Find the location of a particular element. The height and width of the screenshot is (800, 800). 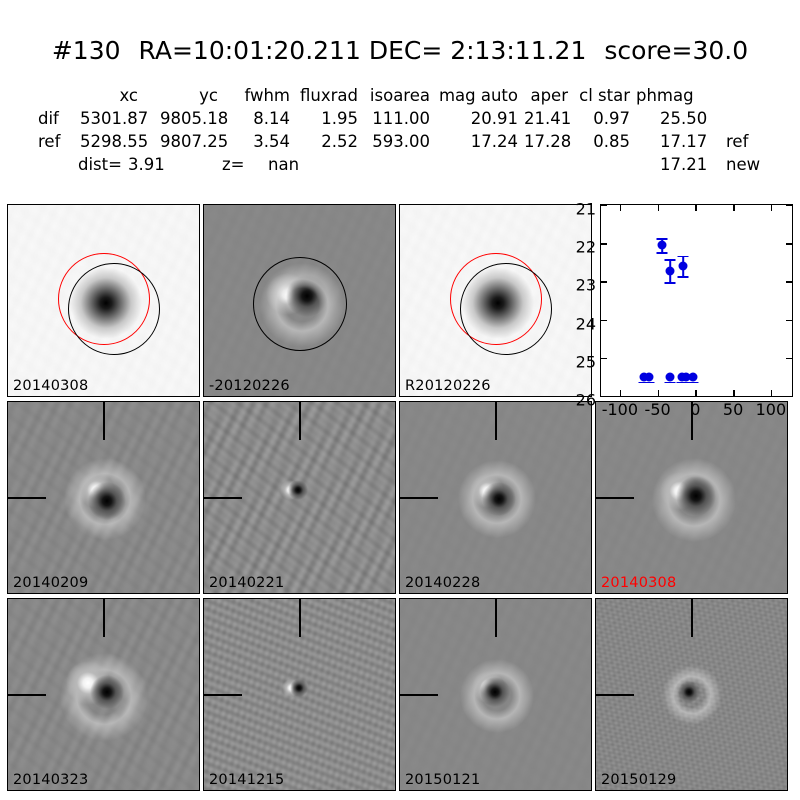

col-header-isoarea: isoarea is located at coordinates (399, 95).